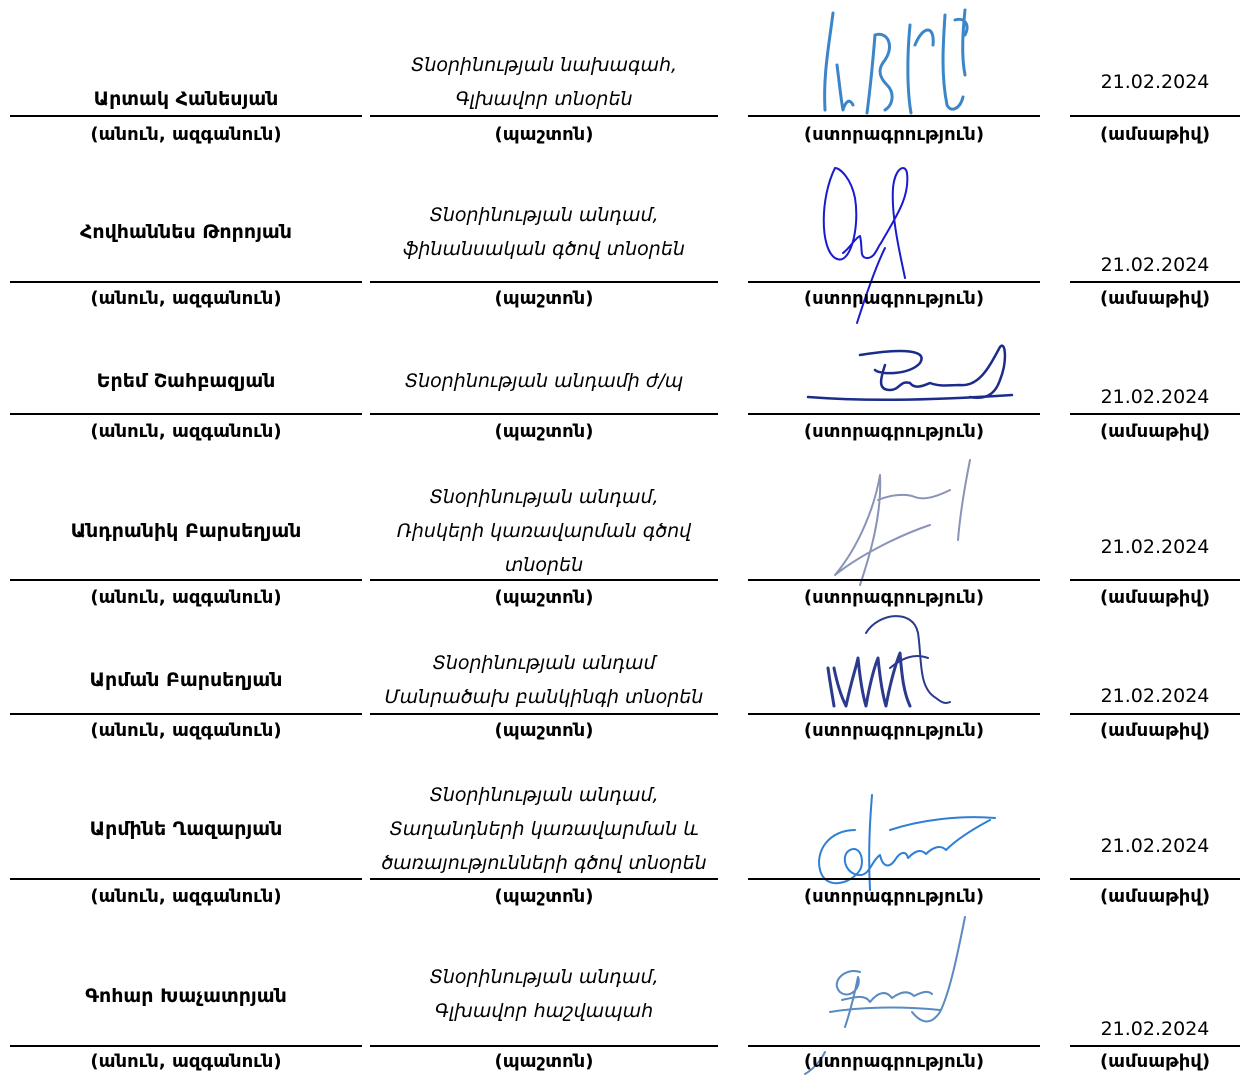  I want to click on signatory-name: Հովհաննես Թորոյան, so click(186, 232).